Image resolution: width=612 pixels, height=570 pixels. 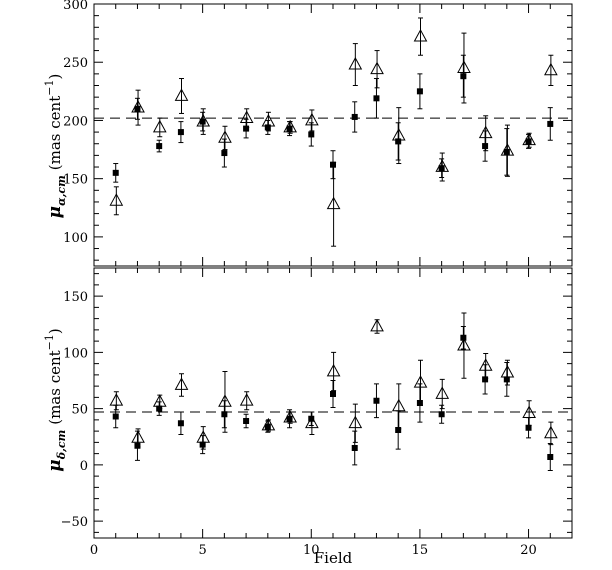 I want to click on bottom-x-tick-label: 5, so click(x=202, y=550).